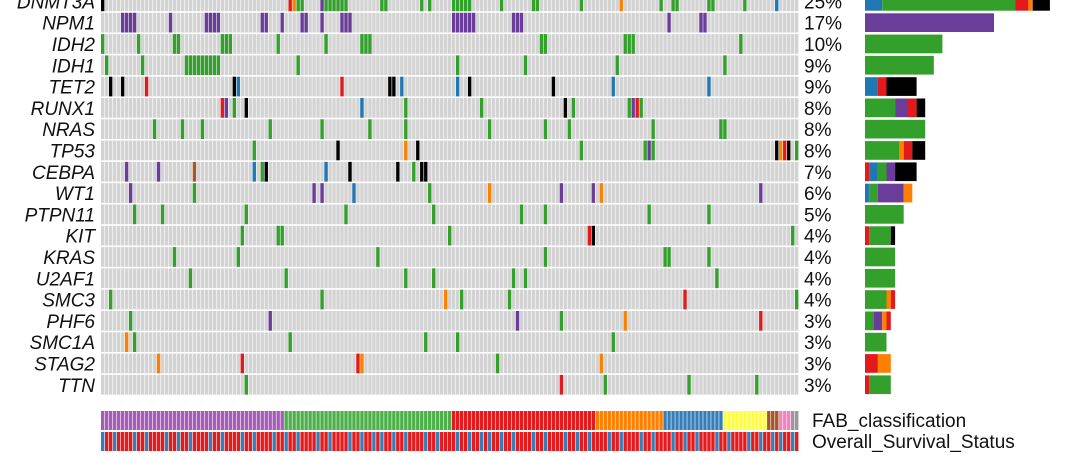 The height and width of the screenshot is (460, 1080). Describe the element at coordinates (73, 151) in the screenshot. I see `gene-label-tp53: TP53` at that location.